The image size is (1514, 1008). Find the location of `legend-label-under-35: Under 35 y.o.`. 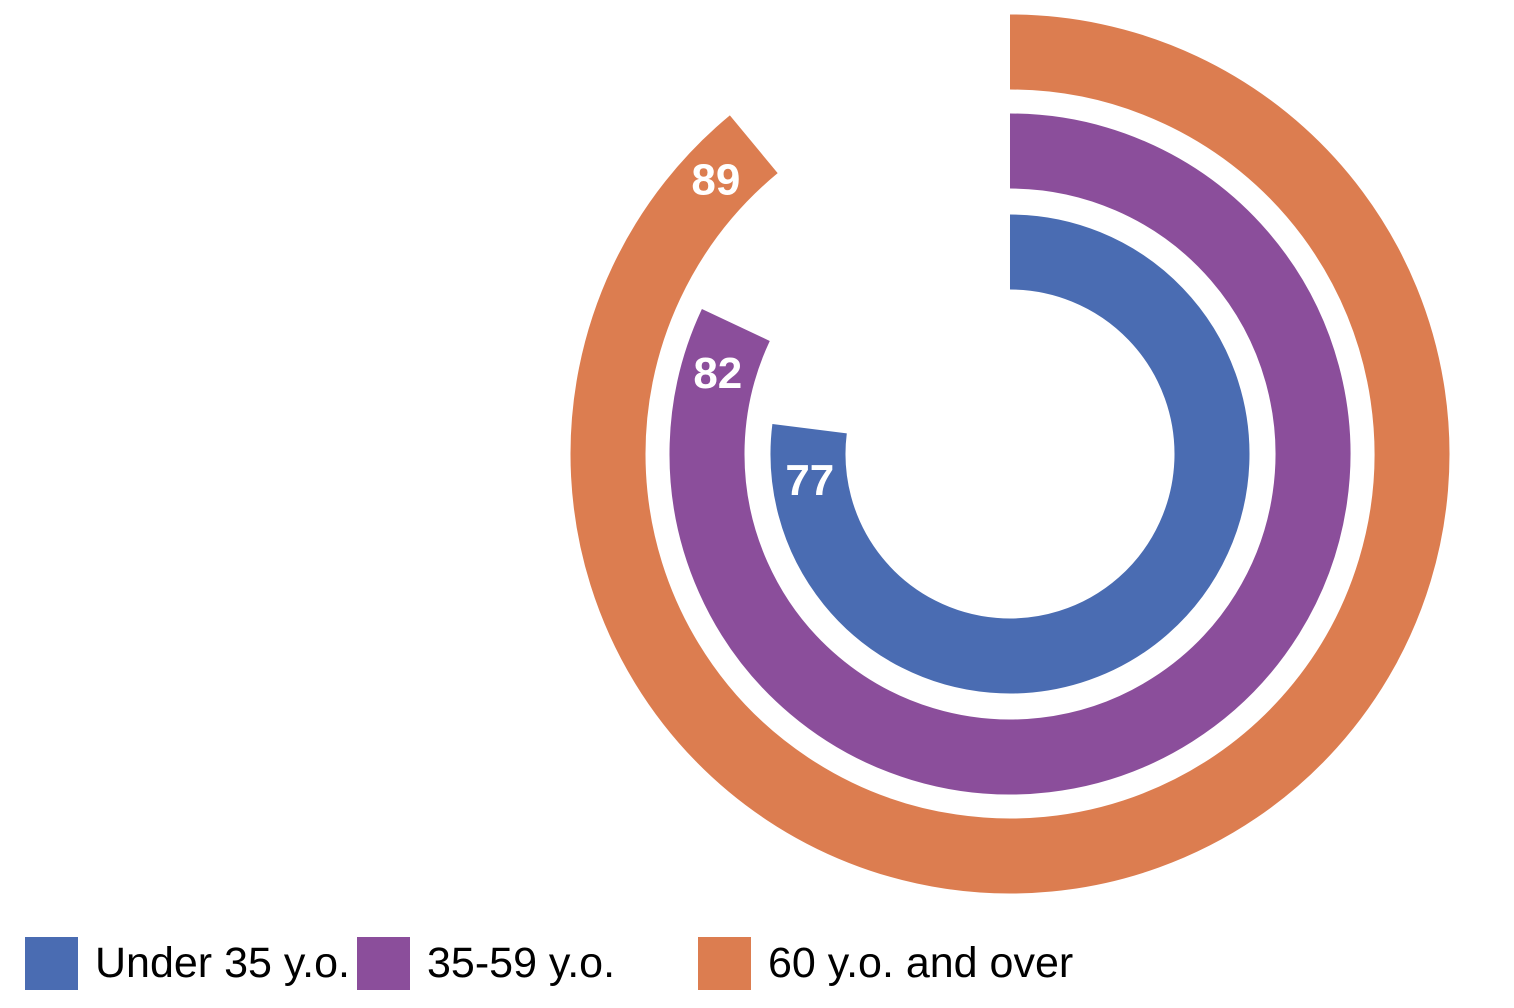

legend-label-under-35: Under 35 y.o. is located at coordinates (222, 962).